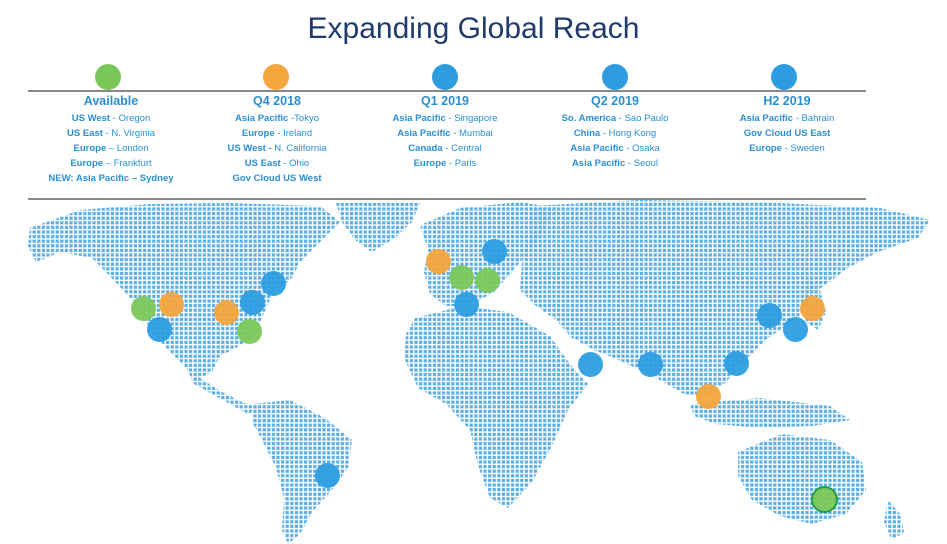 This screenshot has width=947, height=544. I want to click on region-line: NEW: Asia Pacific – Sydney, so click(111, 178).